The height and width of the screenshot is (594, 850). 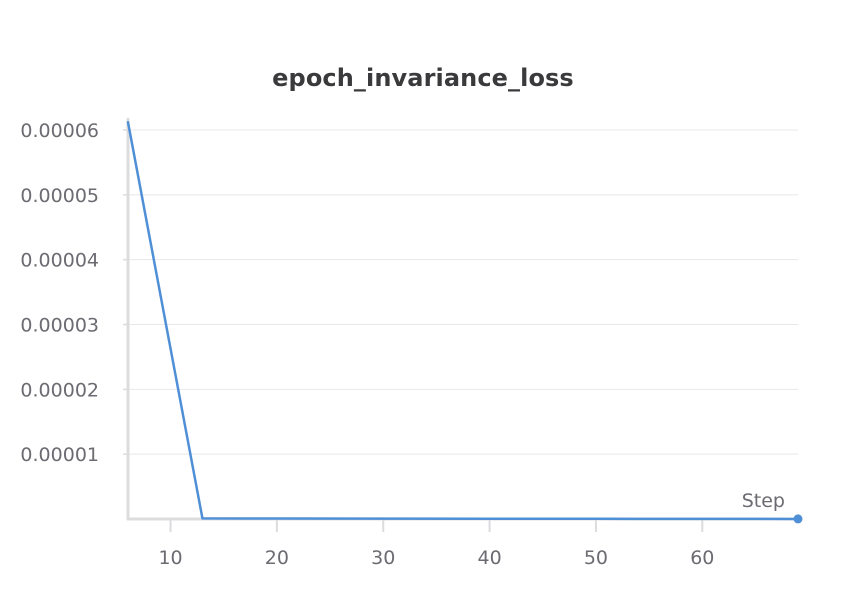 What do you see at coordinates (170, 558) in the screenshot?
I see `x-tick-label: 10` at bounding box center [170, 558].